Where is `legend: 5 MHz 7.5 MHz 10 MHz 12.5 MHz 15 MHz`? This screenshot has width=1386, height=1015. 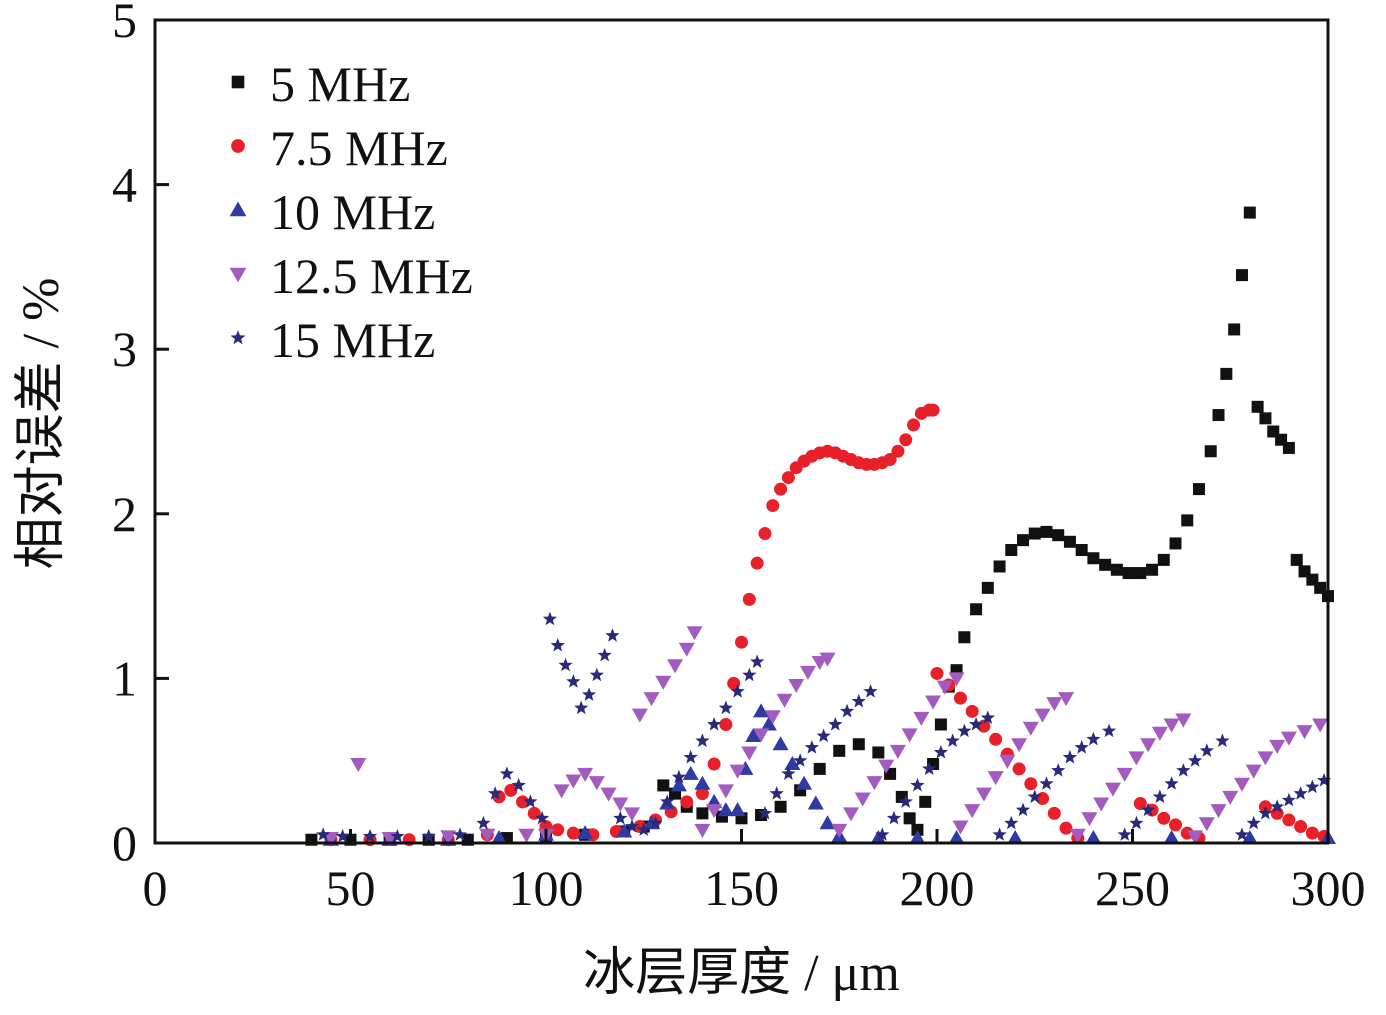
legend: 5 MHz 7.5 MHz 10 MHz 12.5 MHz 15 MHz is located at coordinates (351, 212).